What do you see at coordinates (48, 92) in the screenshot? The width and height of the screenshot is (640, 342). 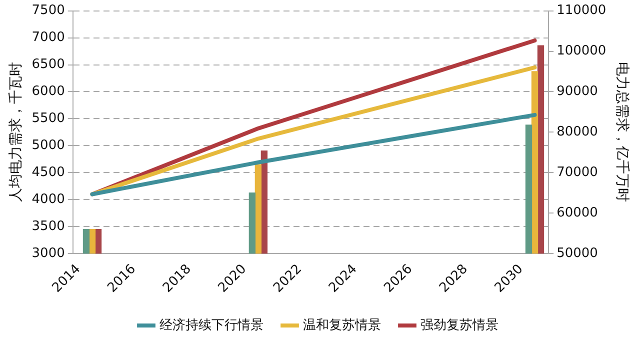 I see `y-tick-label: 6000` at bounding box center [48, 92].